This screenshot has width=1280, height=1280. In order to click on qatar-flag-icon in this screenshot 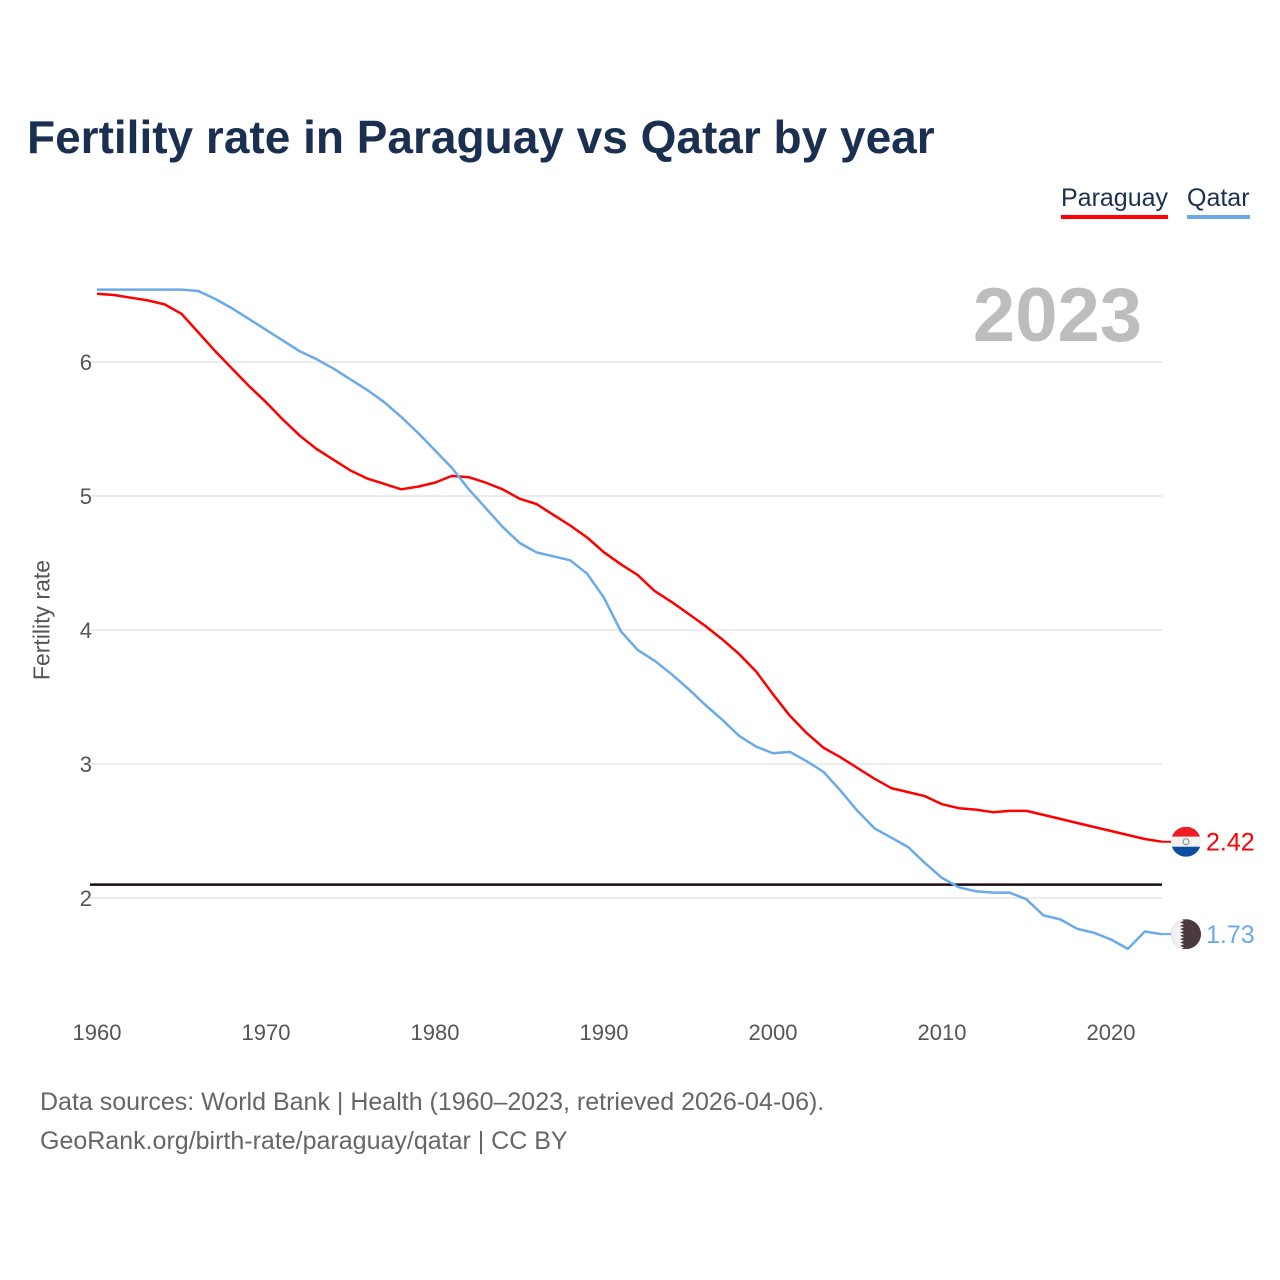, I will do `click(1186, 934)`.